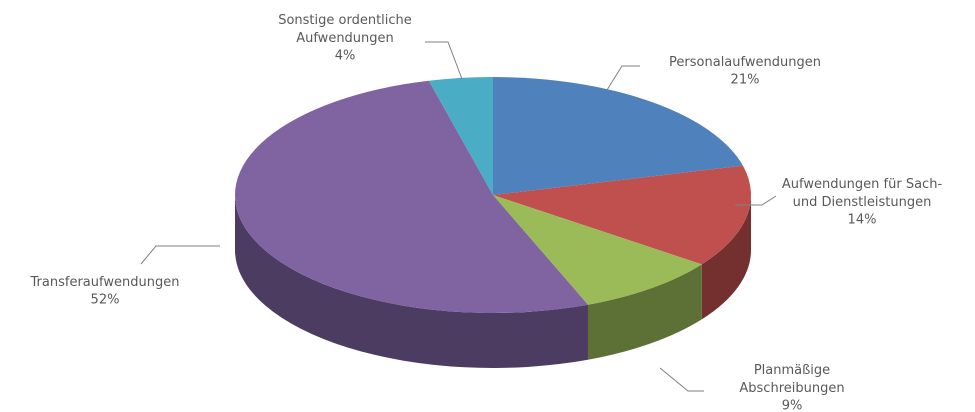 This screenshot has width=975, height=412. What do you see at coordinates (792, 370) in the screenshot?
I see `label-line: Planmäßige` at bounding box center [792, 370].